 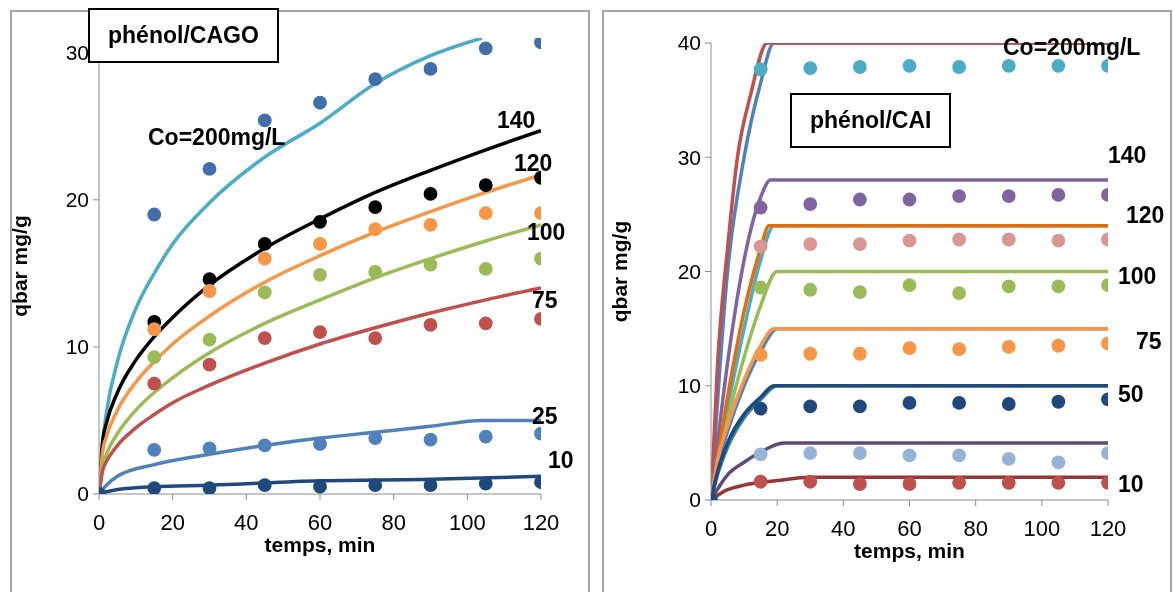 I want to click on text: 100, so click(x=1137, y=275).